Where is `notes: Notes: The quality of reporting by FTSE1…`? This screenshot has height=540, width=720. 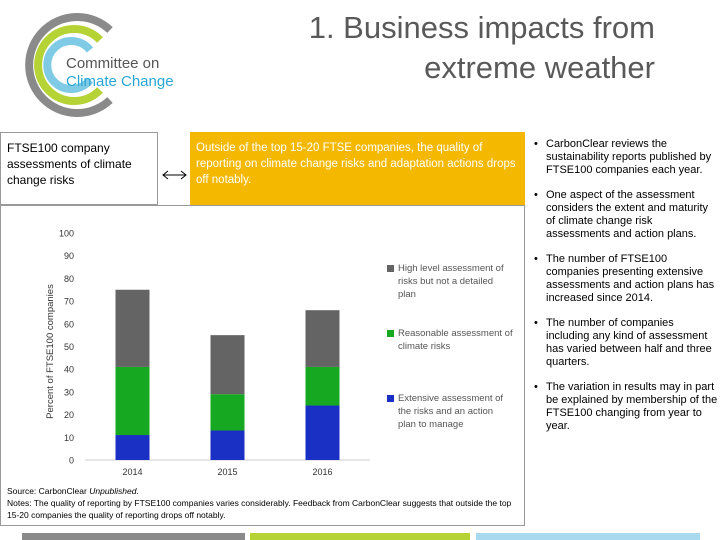 notes: Notes: The quality of reporting by FTSE1… is located at coordinates (259, 509).